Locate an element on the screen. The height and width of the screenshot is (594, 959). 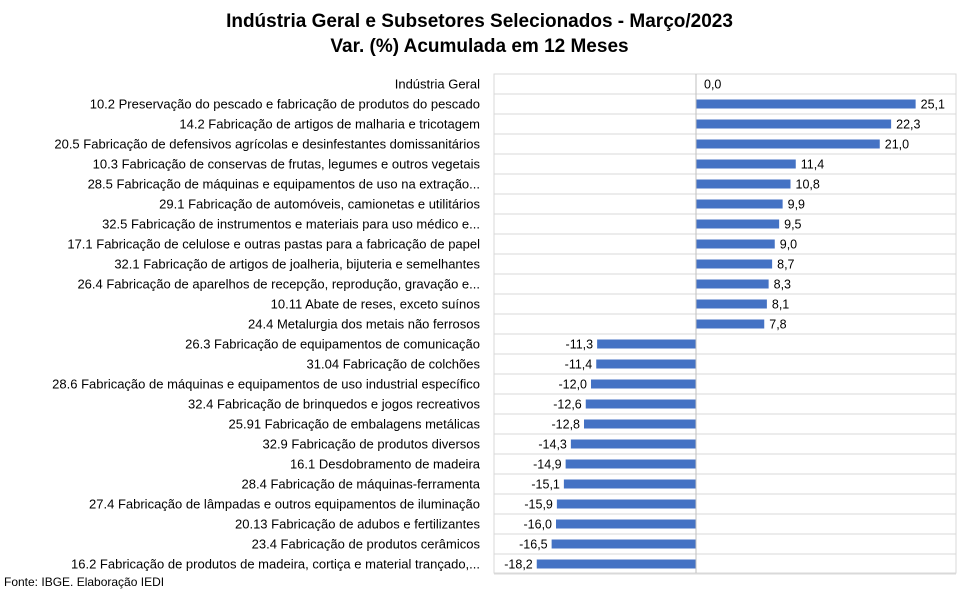
data-label: -15,1 is located at coordinates (545, 485).